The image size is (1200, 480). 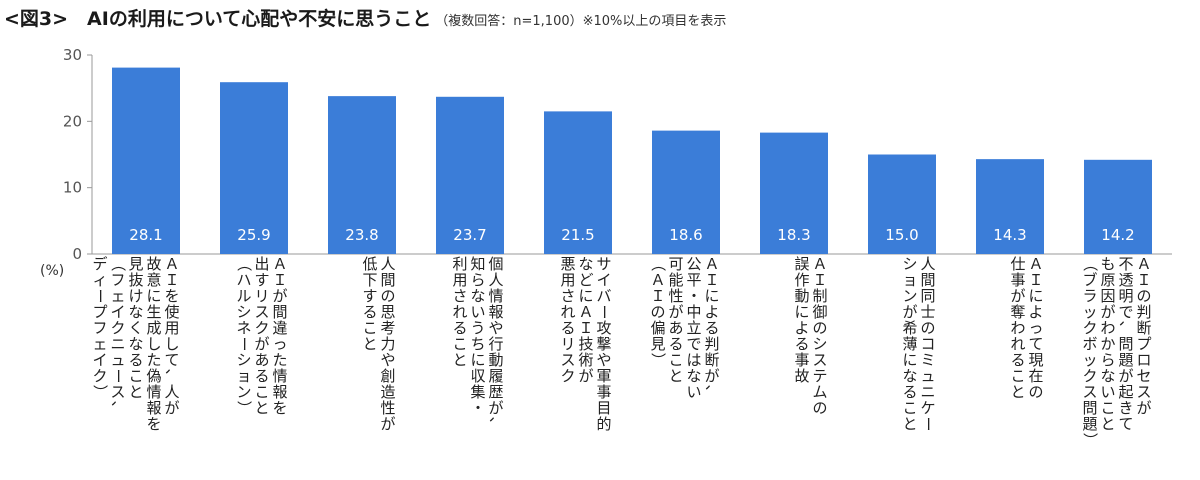 I want to click on category-label-char: 透, so click(x=1125, y=280).